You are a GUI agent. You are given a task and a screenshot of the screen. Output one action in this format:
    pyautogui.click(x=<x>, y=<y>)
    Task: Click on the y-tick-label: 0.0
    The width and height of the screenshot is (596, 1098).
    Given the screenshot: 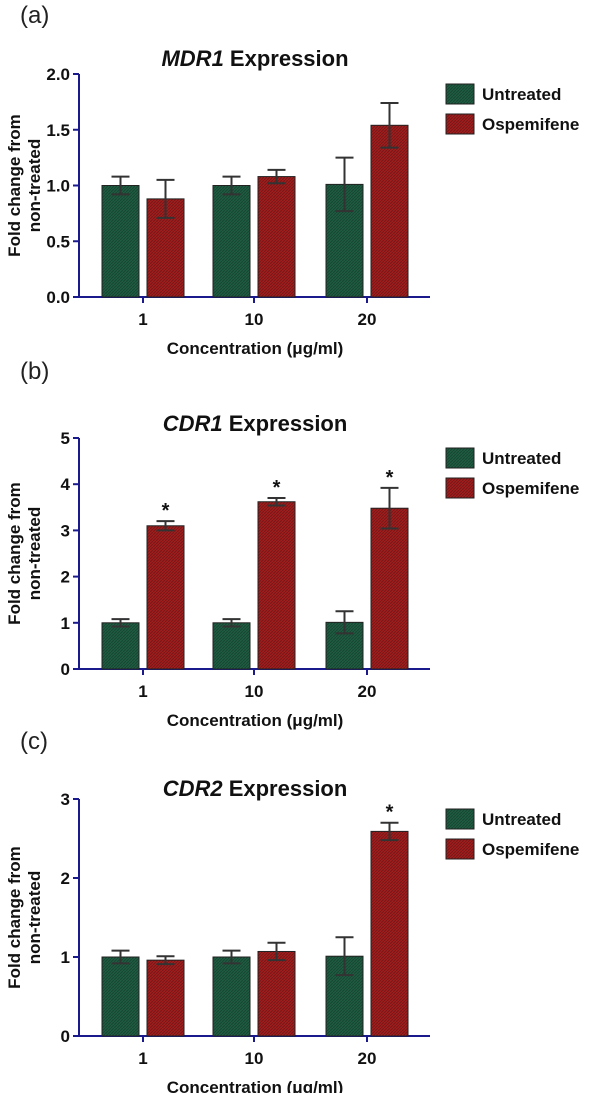 What is the action you would take?
    pyautogui.click(x=58, y=297)
    